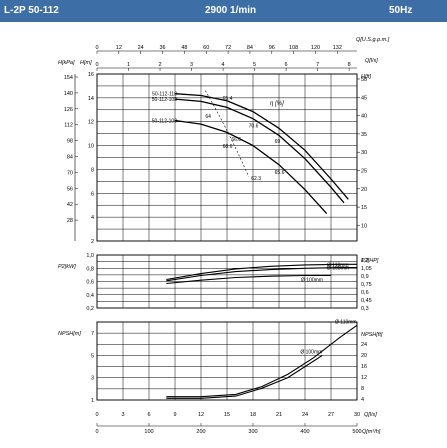 The width and height of the screenshot is (447, 448). I want to click on npsh-left-tick-label: 5, so click(92, 356).